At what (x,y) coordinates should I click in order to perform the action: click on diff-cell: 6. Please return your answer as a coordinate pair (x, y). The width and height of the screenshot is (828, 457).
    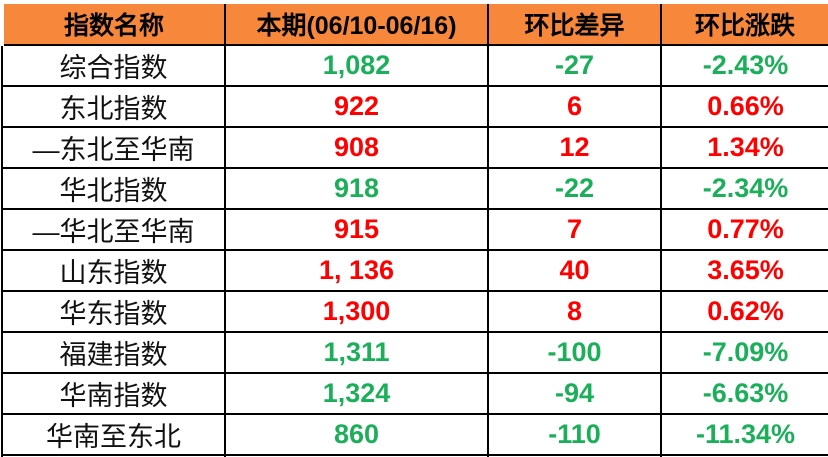
    Looking at the image, I should click on (574, 106).